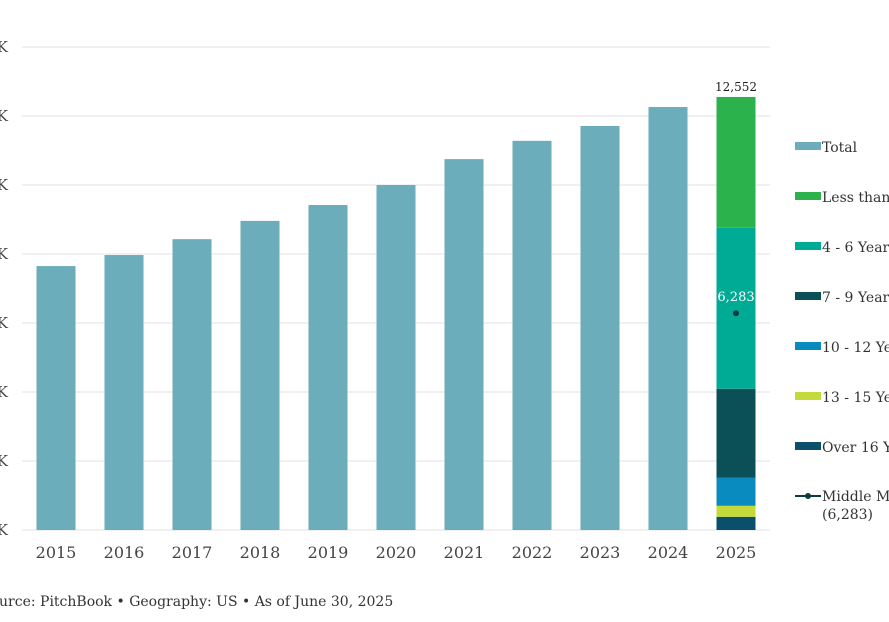 The image size is (889, 622). I want to click on bar-4-6-years-2025, so click(736, 308).